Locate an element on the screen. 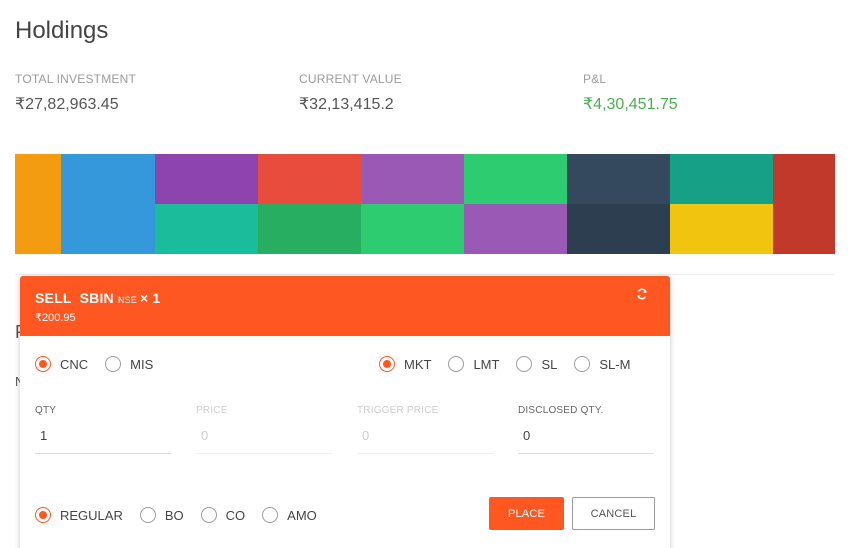  radio-label: CO is located at coordinates (235, 515).